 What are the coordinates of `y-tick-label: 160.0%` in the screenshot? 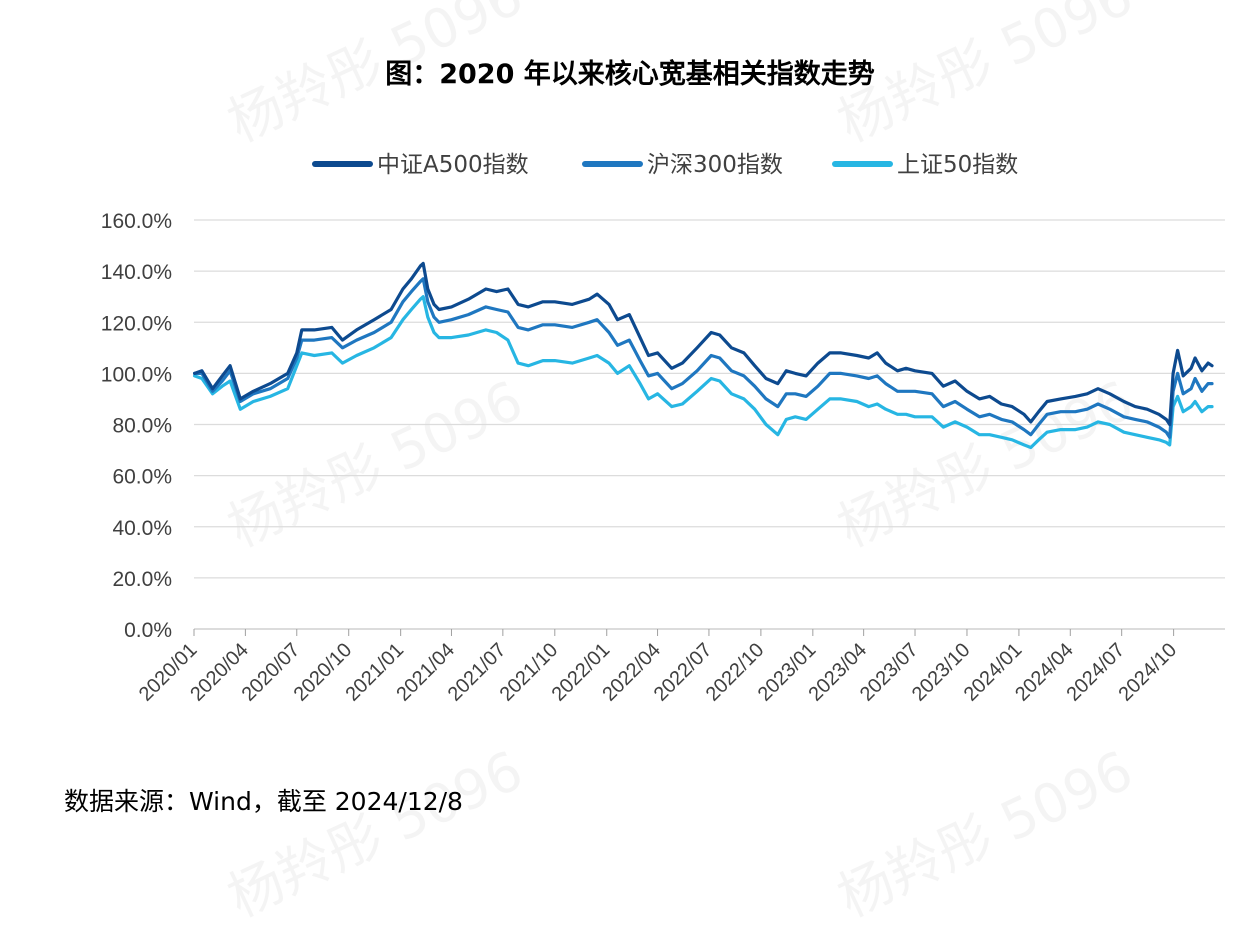 It's located at (136, 221).